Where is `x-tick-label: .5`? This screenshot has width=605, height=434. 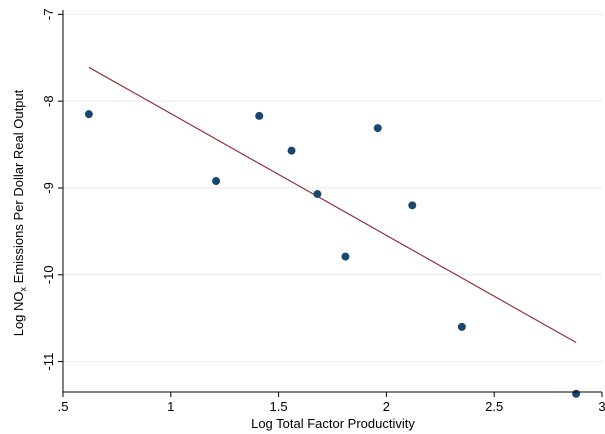
x-tick-label: .5 is located at coordinates (63, 406).